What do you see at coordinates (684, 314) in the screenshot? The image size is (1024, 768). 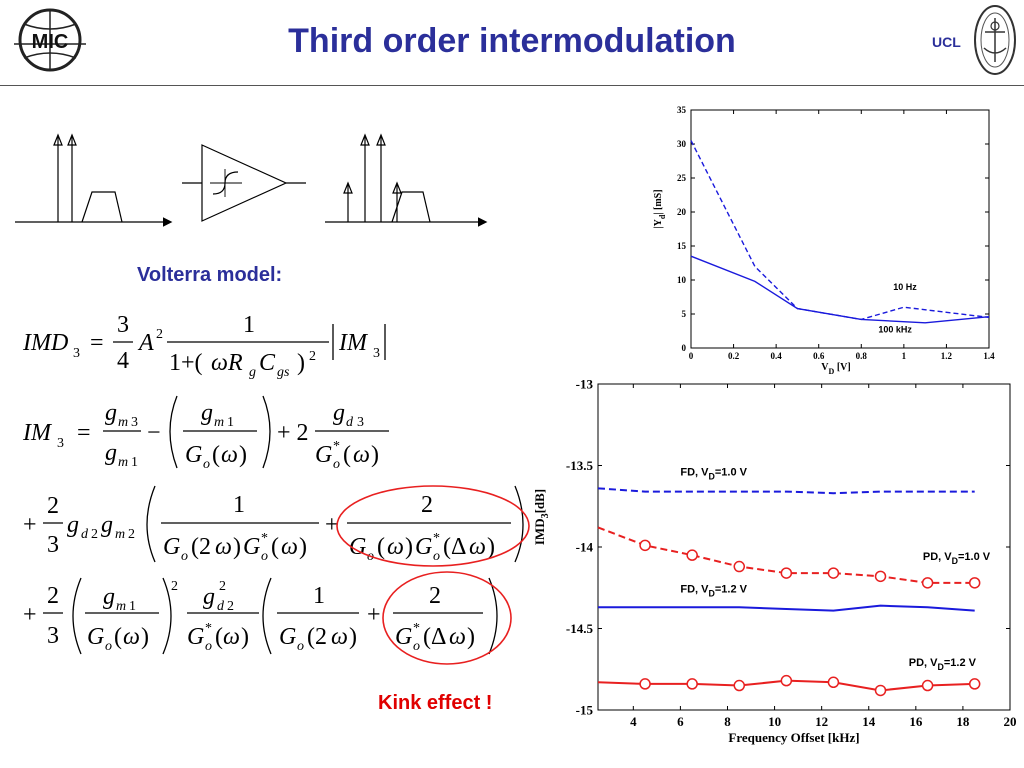 I see `y-tick-label: 5` at bounding box center [684, 314].